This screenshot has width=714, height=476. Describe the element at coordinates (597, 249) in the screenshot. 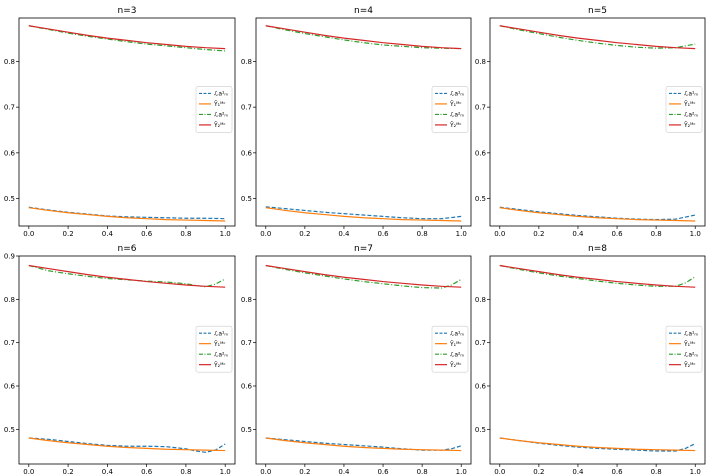

I see `subplot-title: n=8` at that location.